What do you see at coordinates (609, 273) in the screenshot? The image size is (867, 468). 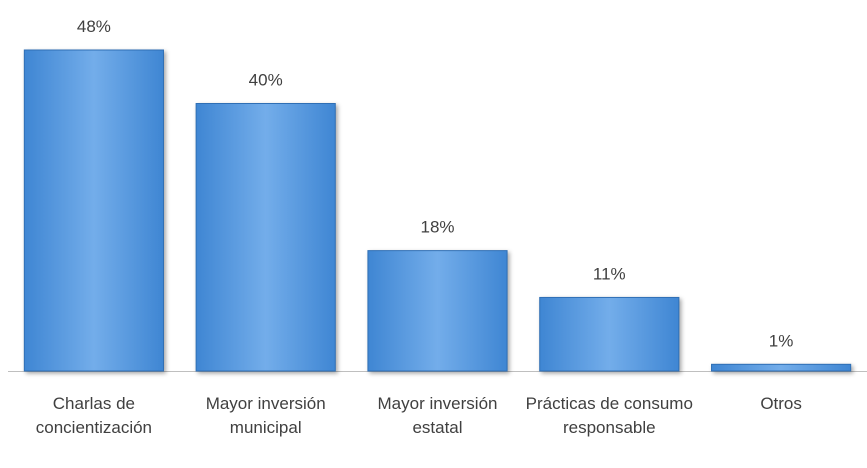 I see `data-label: 11%` at bounding box center [609, 273].